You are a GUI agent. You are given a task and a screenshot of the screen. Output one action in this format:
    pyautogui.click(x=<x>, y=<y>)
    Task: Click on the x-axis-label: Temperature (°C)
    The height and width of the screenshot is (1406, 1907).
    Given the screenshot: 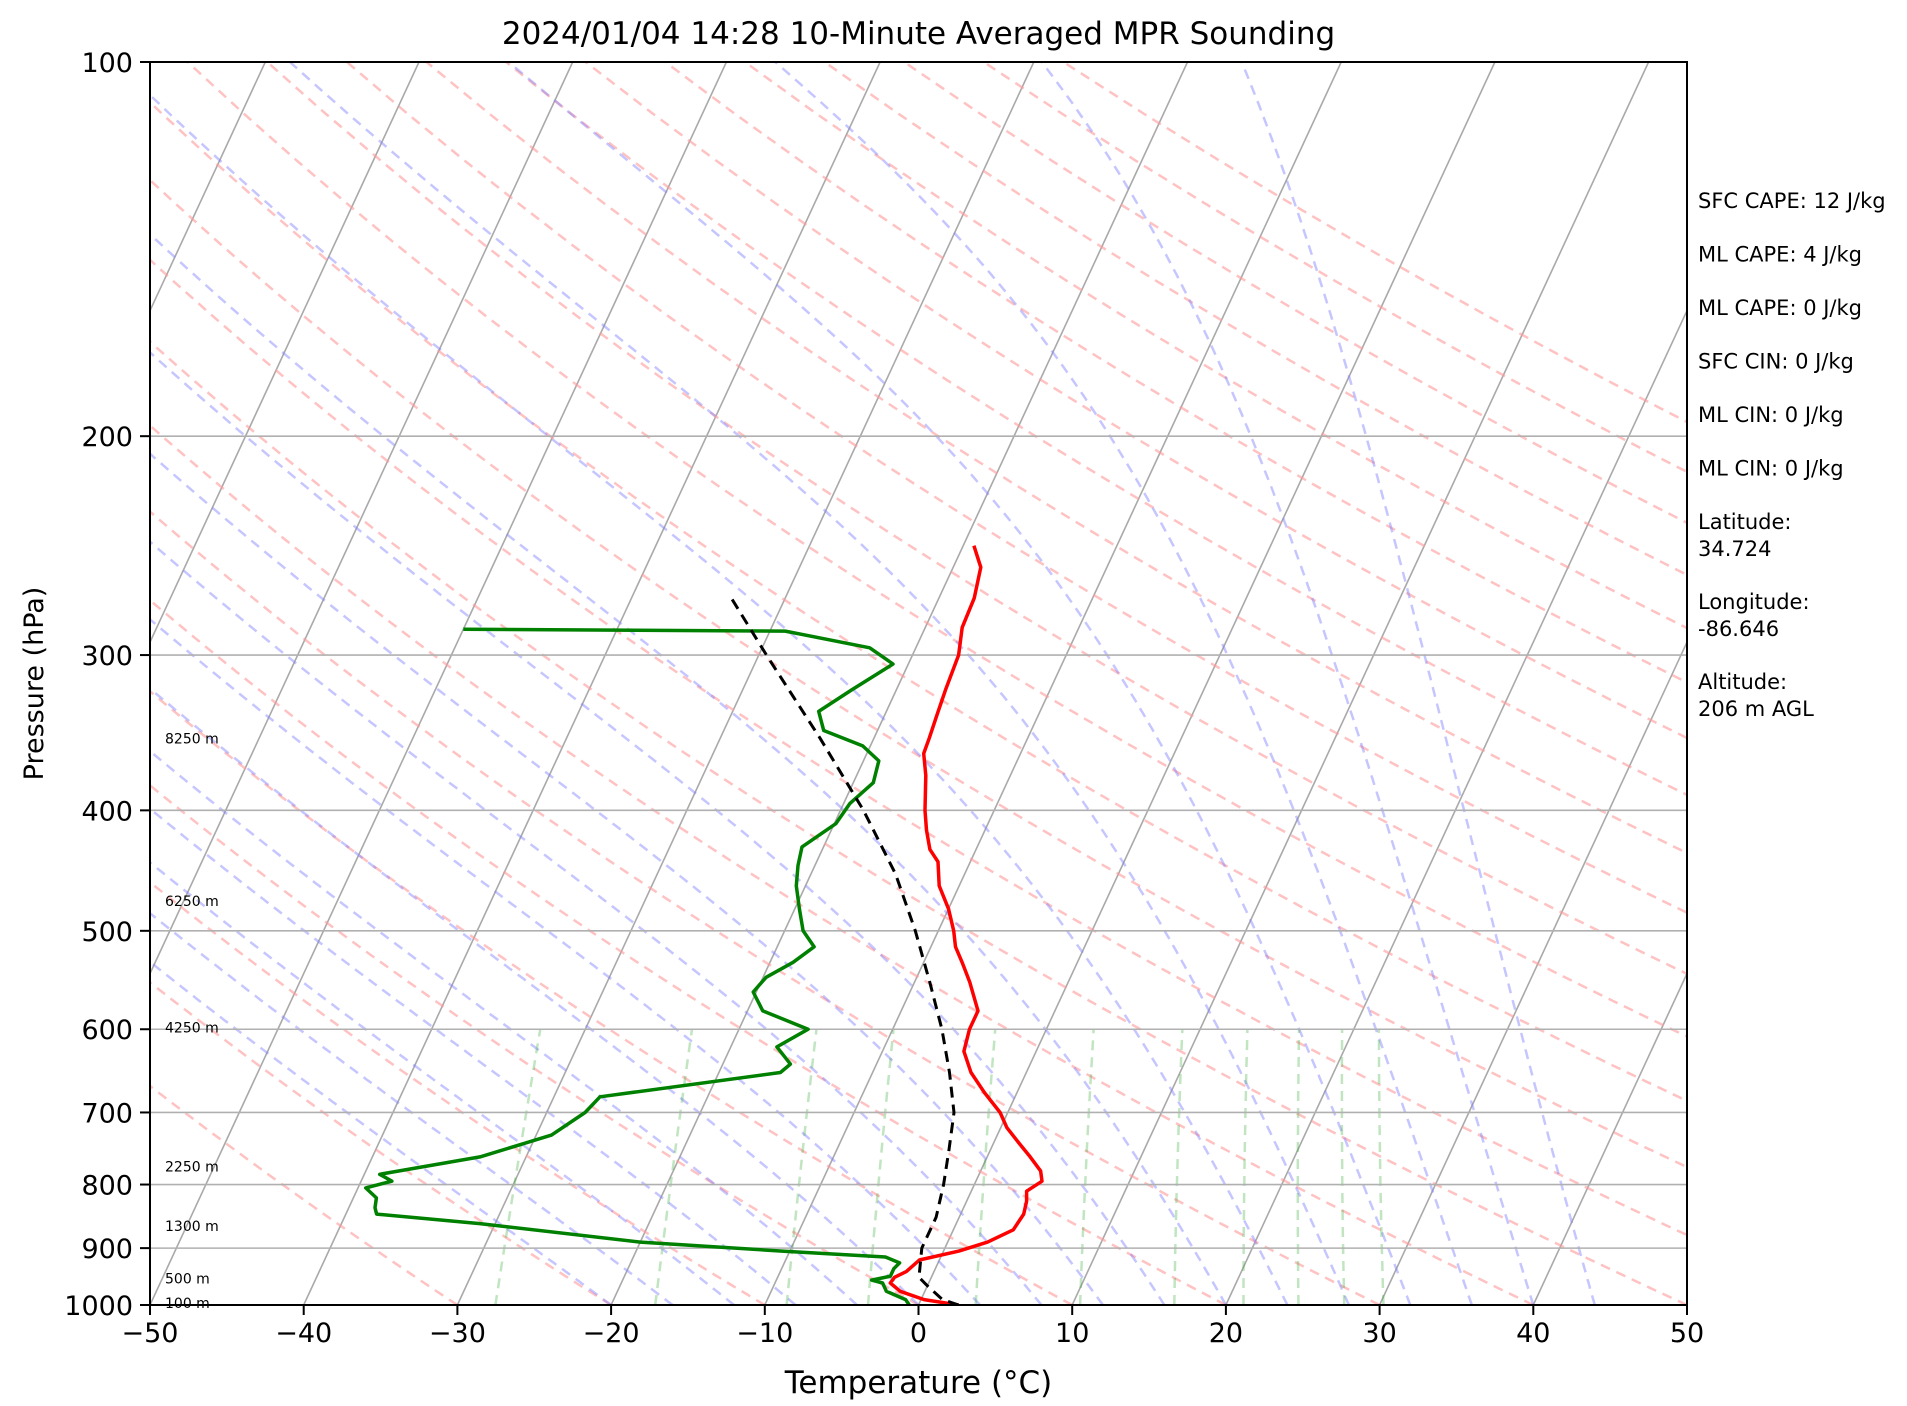 What is the action you would take?
    pyautogui.click(x=918, y=1383)
    